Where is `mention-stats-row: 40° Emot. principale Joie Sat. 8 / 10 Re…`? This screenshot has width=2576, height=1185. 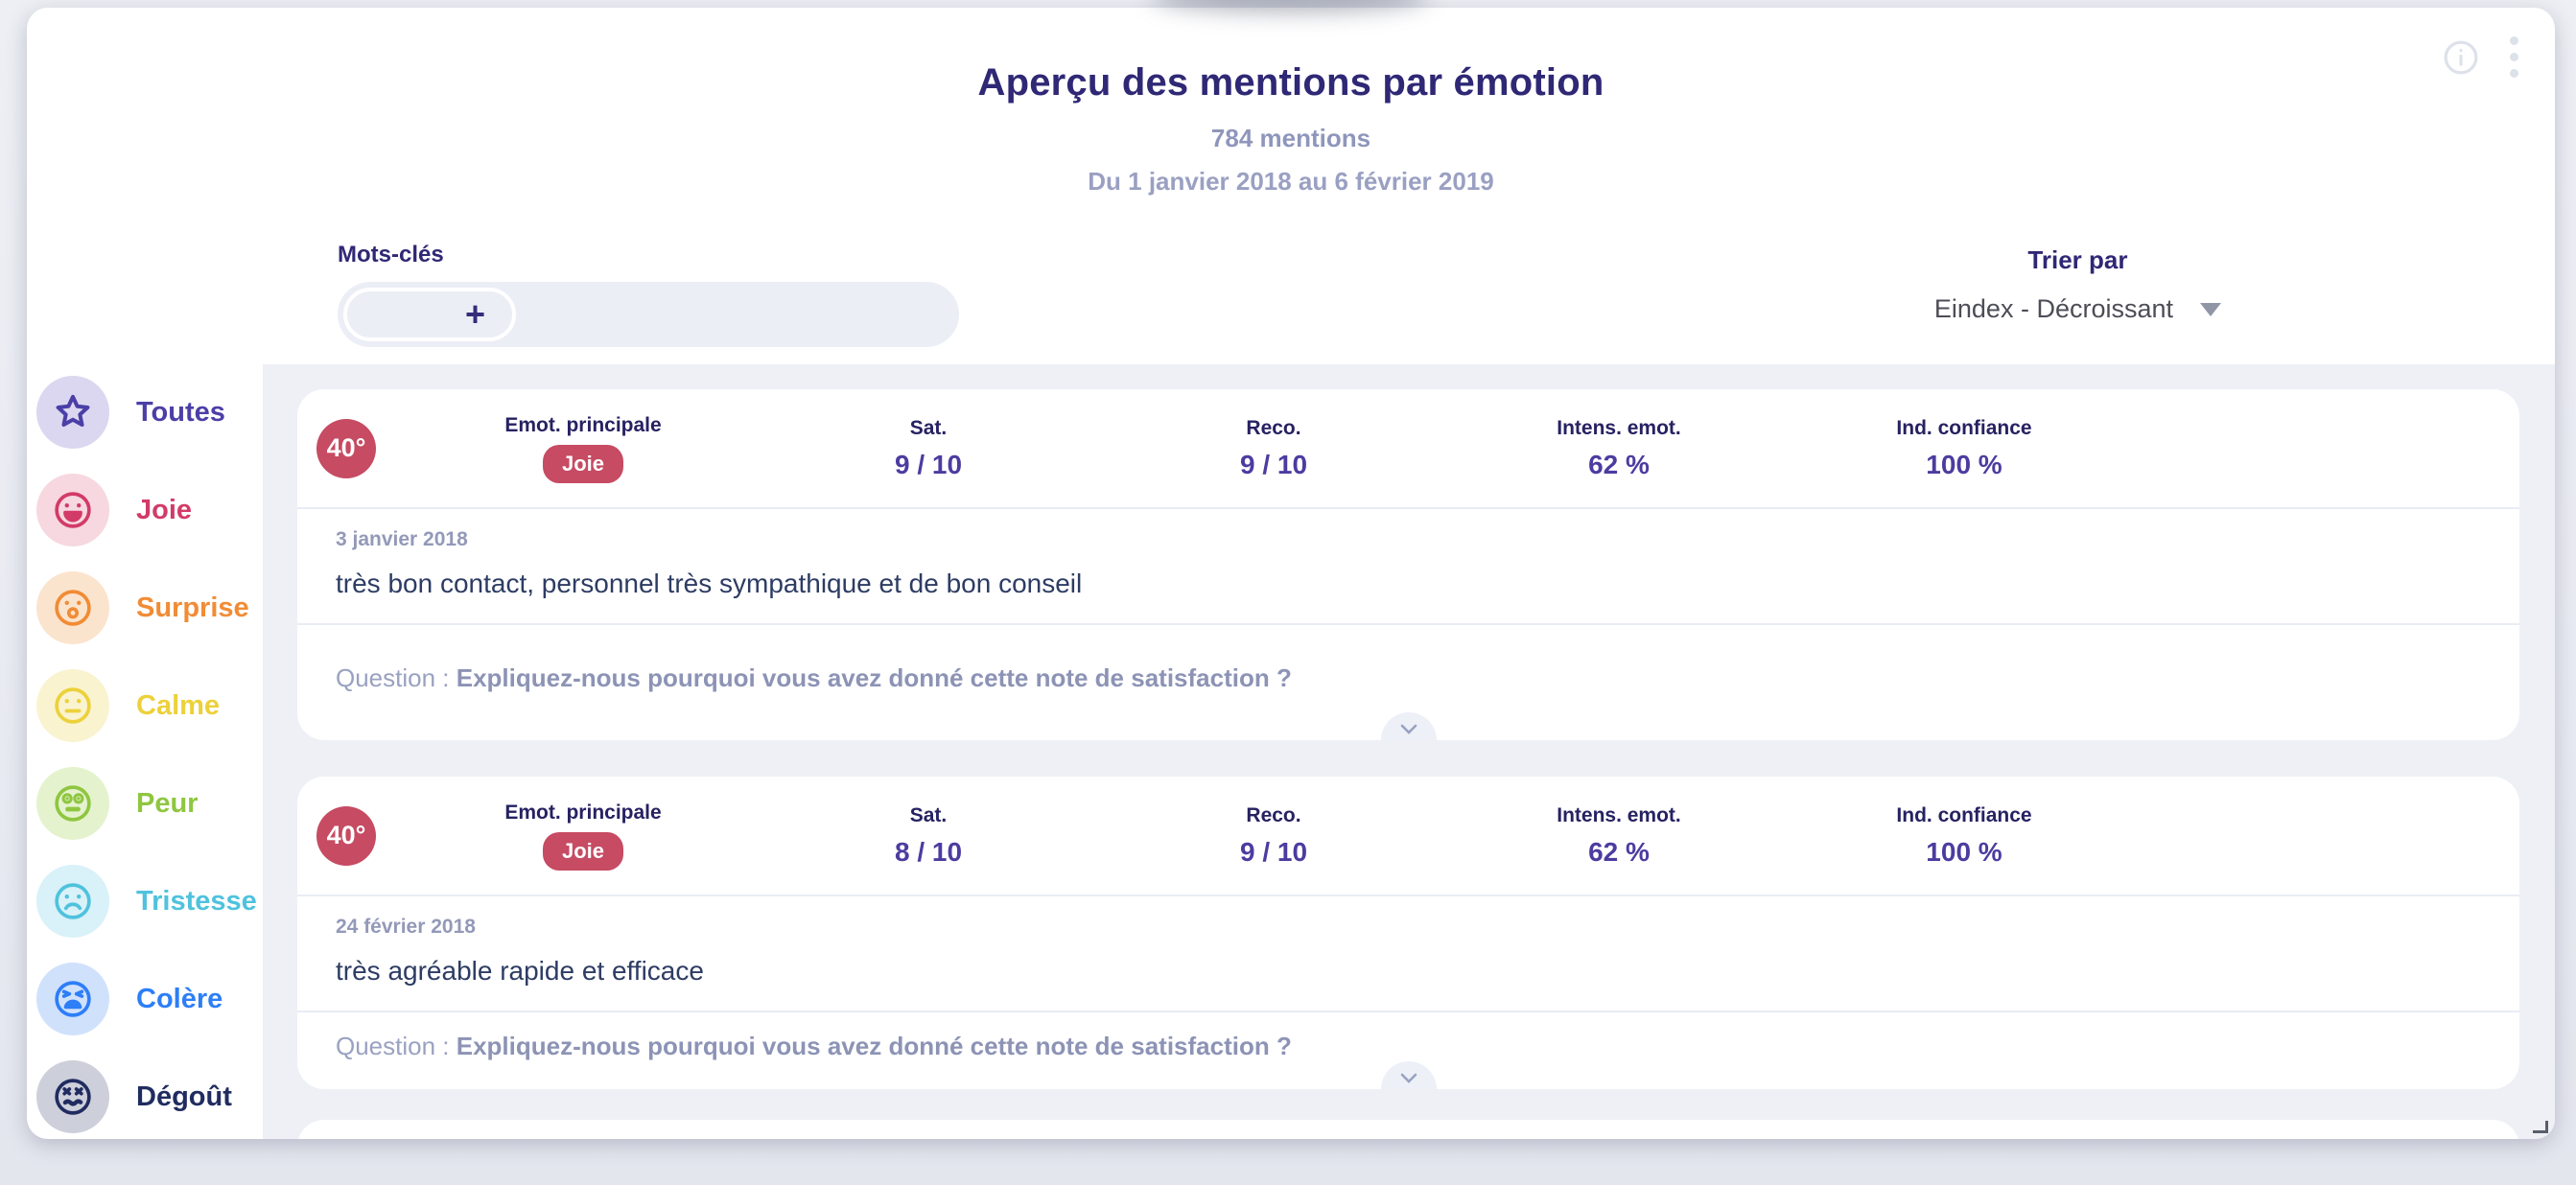
mention-stats-row: 40° Emot. principale Joie Sat. 8 / 10 Re… is located at coordinates (1408, 836).